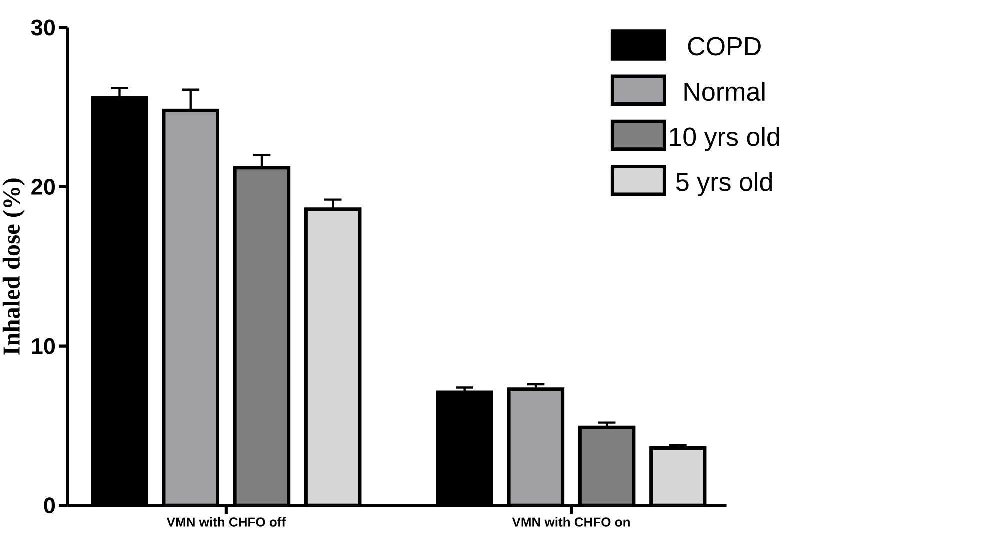 The height and width of the screenshot is (556, 987). What do you see at coordinates (226, 522) in the screenshot?
I see `x-tick-label: VMN with CHFO off` at bounding box center [226, 522].